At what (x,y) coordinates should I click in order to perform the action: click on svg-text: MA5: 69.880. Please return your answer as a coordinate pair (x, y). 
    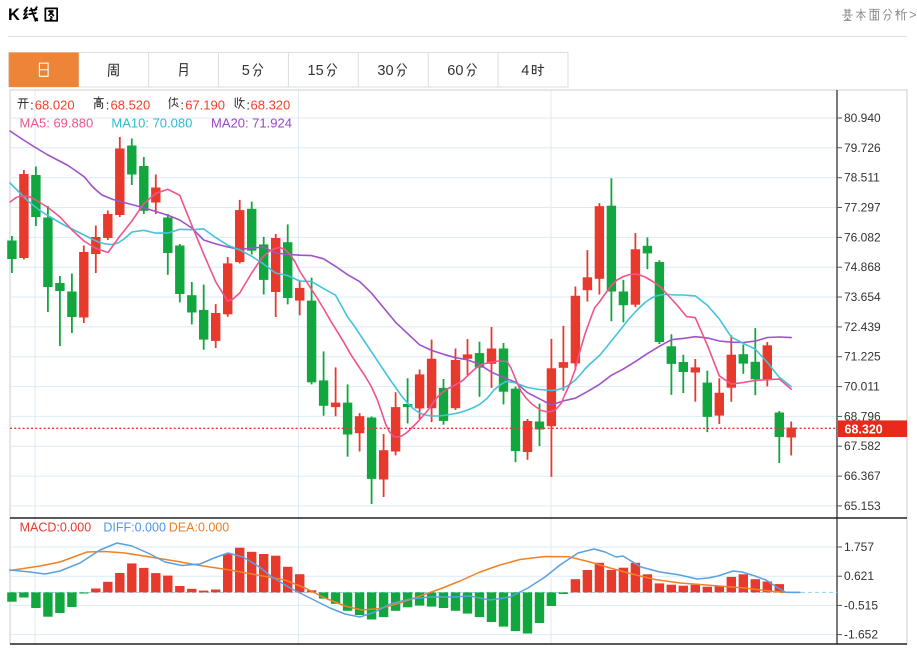
    Looking at the image, I should click on (57, 123).